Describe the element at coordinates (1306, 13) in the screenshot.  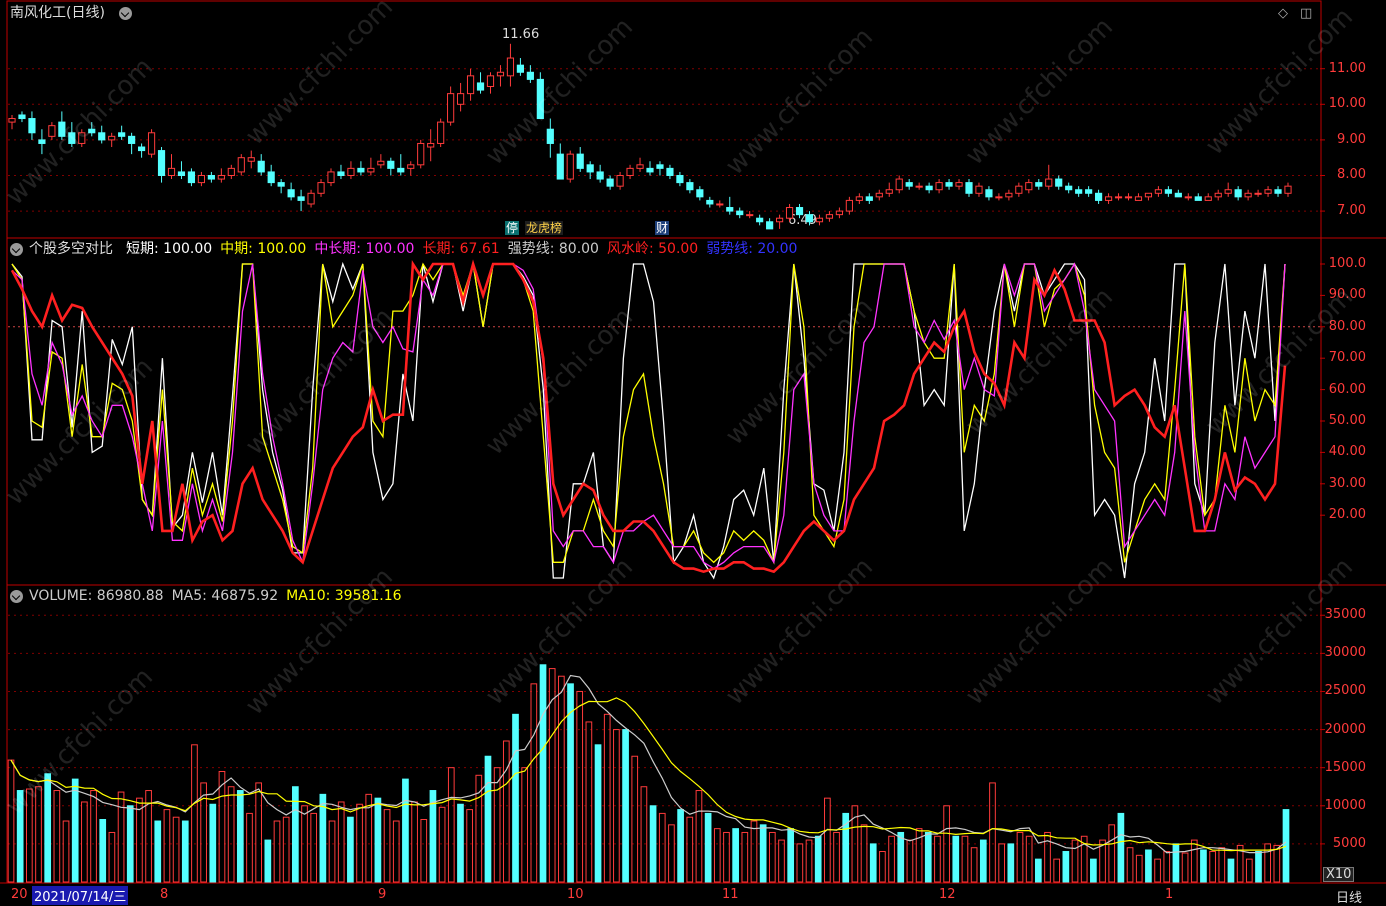
I see `window-toggle-icon: ◫` at that location.